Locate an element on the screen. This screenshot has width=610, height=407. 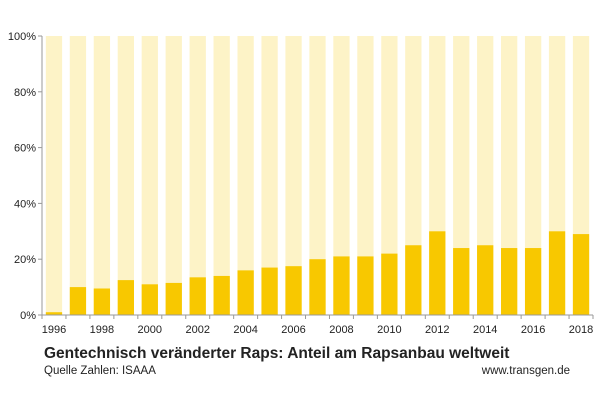
bar-2003 is located at coordinates (221, 295).